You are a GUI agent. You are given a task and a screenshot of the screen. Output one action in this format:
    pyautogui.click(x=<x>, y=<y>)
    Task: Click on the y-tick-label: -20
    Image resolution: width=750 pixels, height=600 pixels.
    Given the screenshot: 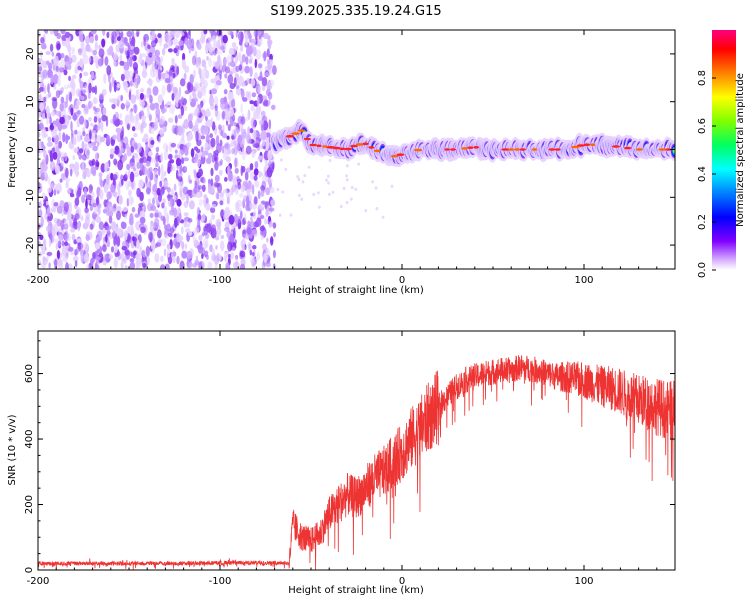 What is the action you would take?
    pyautogui.click(x=30, y=245)
    